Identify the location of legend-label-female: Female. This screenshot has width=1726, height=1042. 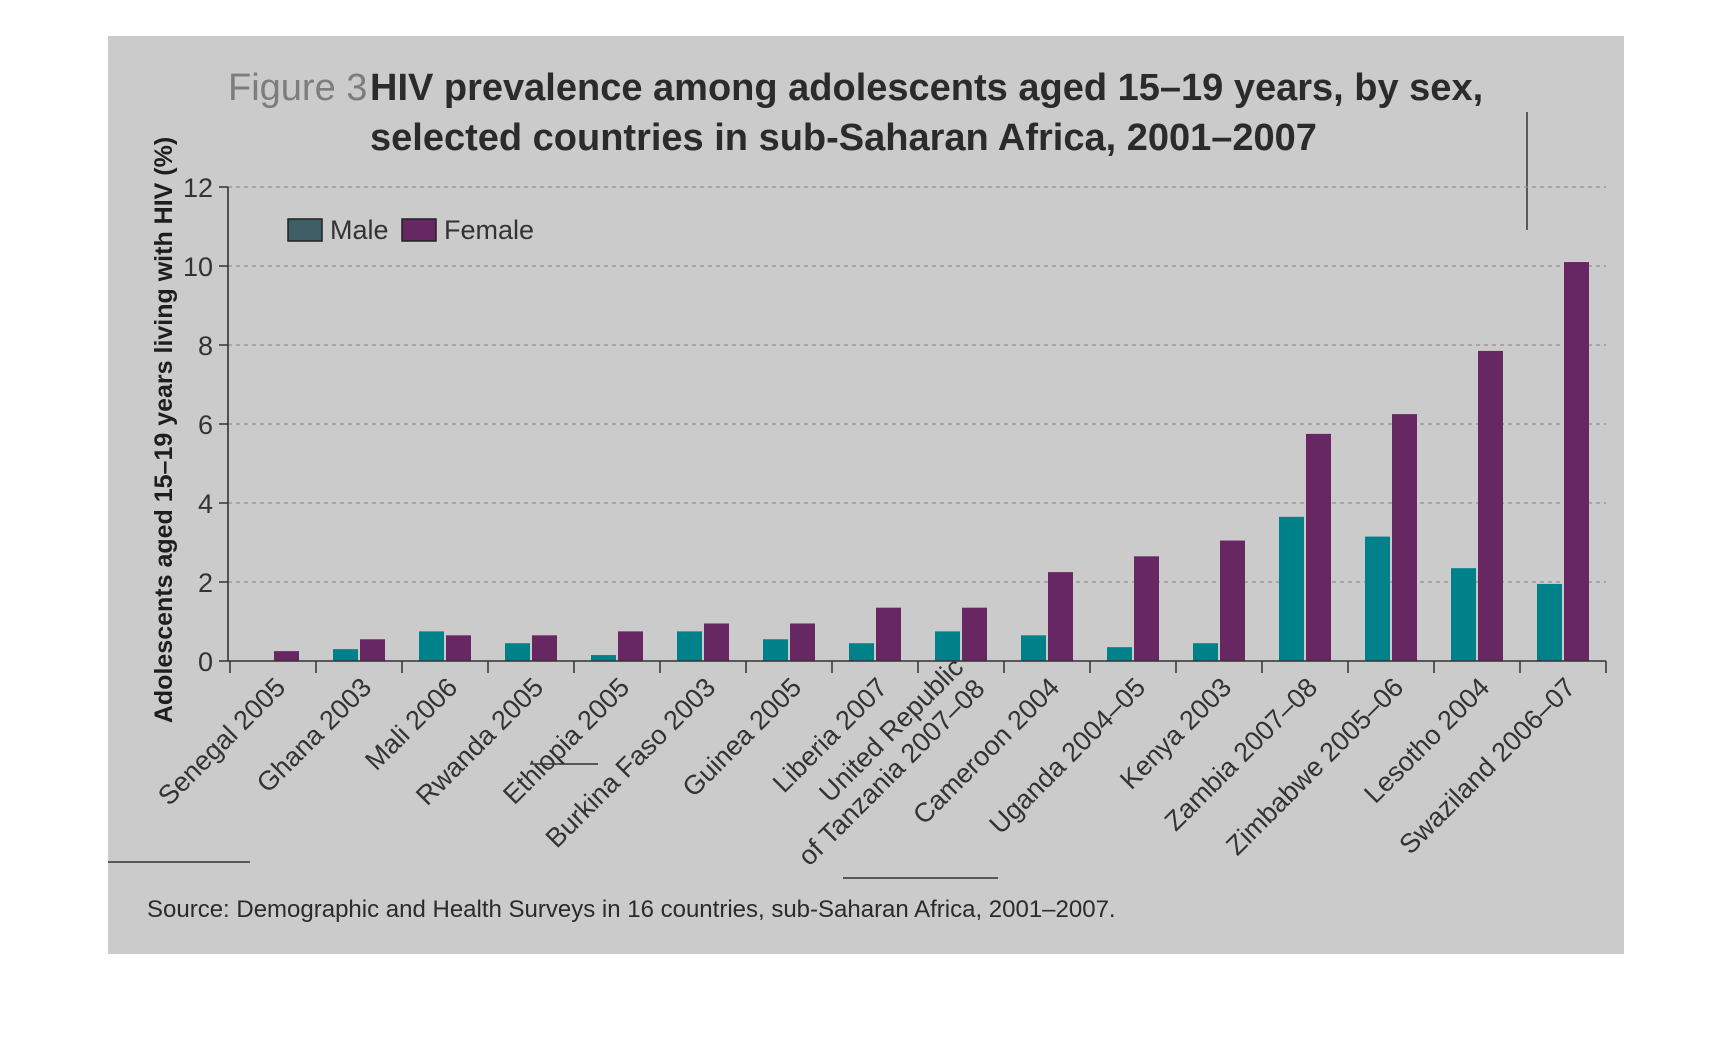
(489, 230).